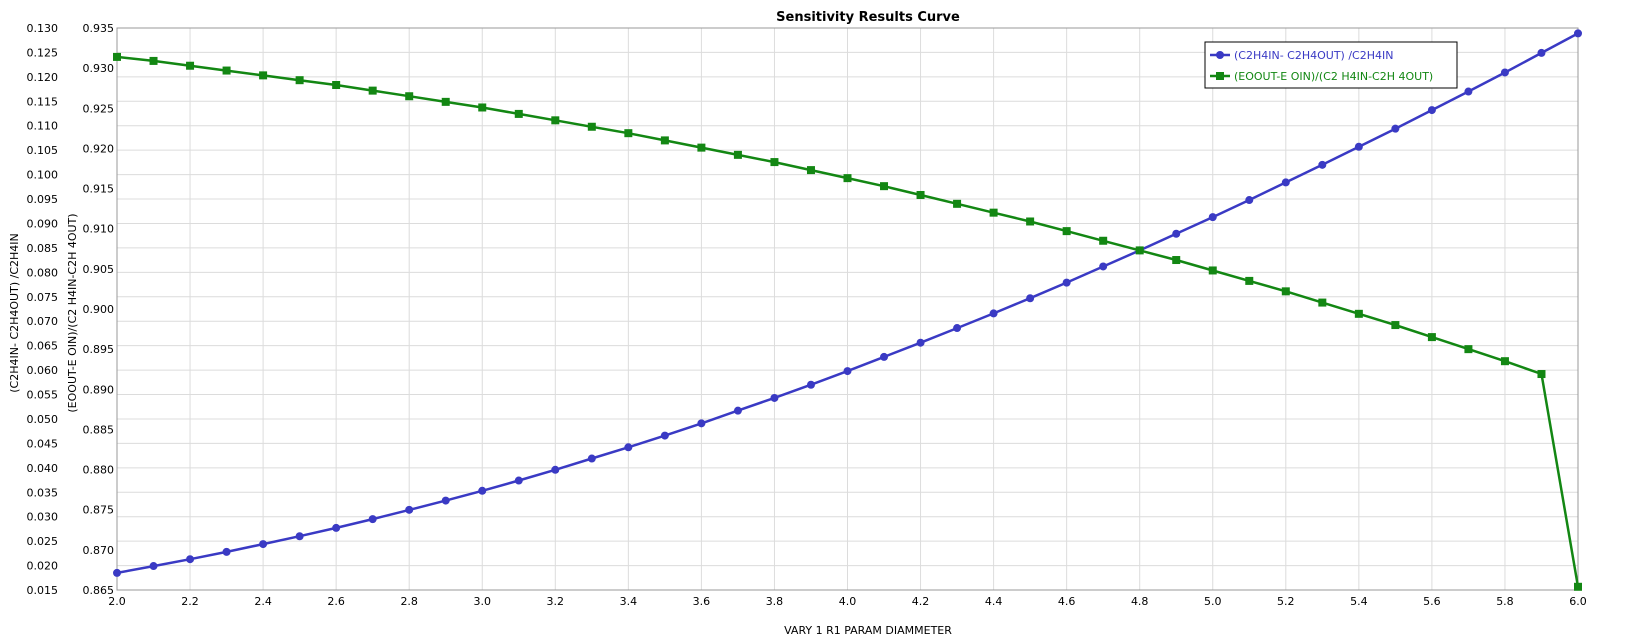 The height and width of the screenshot is (641, 1637). What do you see at coordinates (43, 223) in the screenshot?
I see `left-tick-label: 0.090` at bounding box center [43, 223].